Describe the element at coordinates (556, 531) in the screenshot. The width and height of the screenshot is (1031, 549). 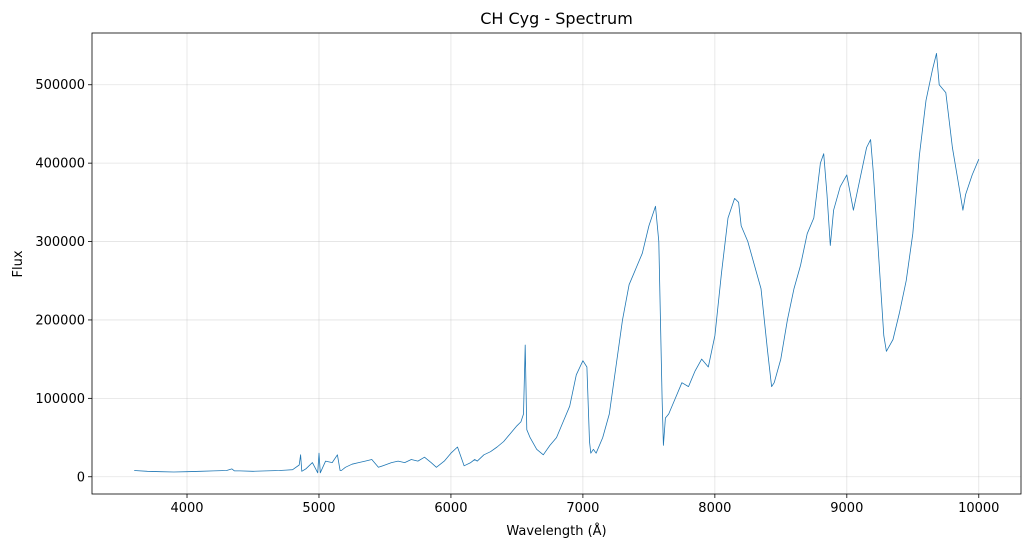
I see `x-axis-label: Wavelength (Å)` at that location.